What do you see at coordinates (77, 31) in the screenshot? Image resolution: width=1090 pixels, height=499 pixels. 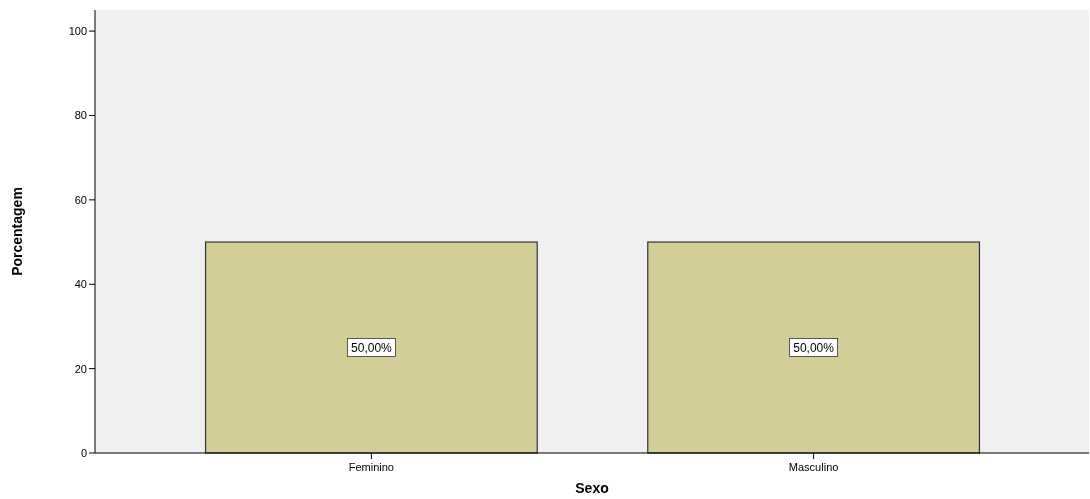 I see `y-tick-label: 100` at bounding box center [77, 31].